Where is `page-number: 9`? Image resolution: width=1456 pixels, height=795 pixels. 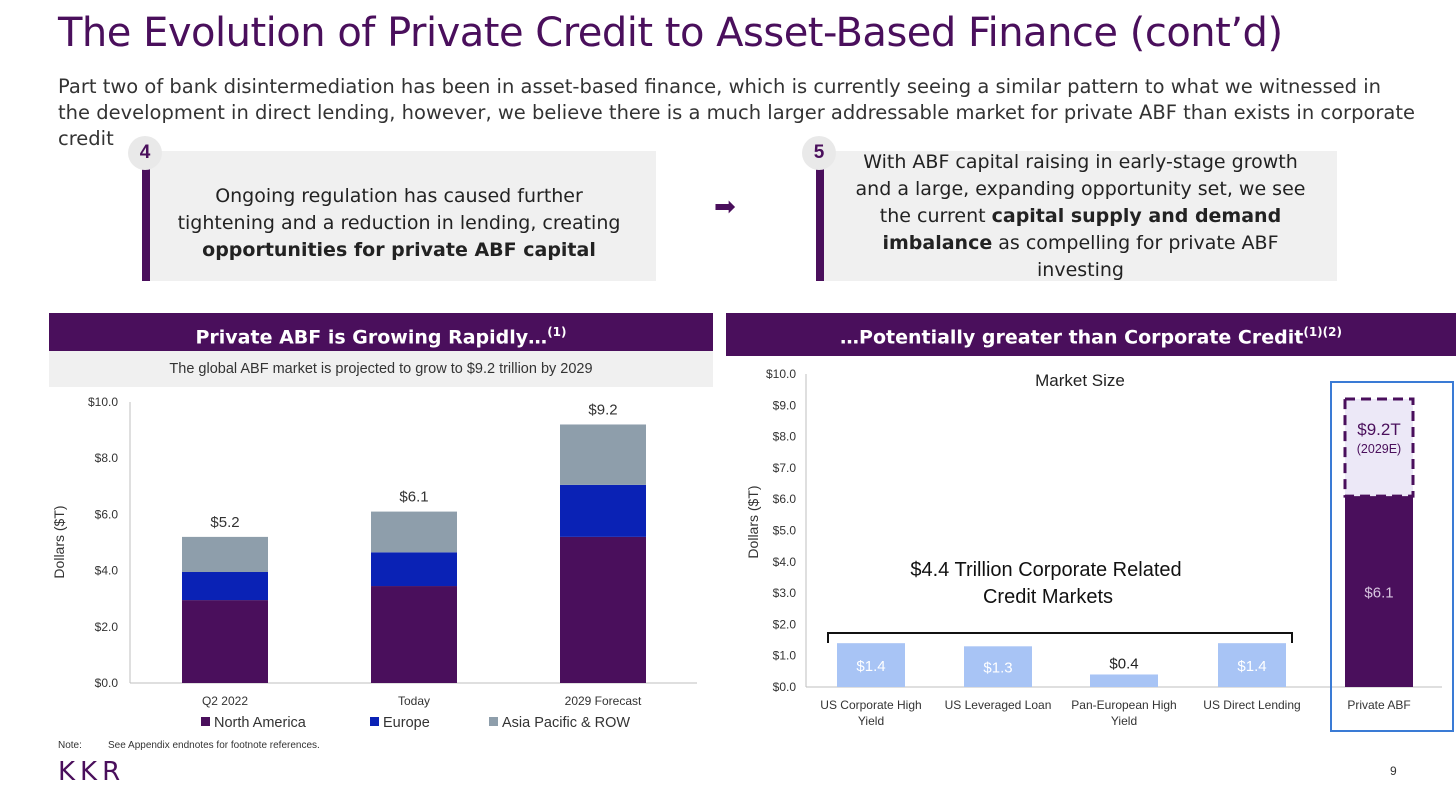 page-number: 9 is located at coordinates (1393, 771).